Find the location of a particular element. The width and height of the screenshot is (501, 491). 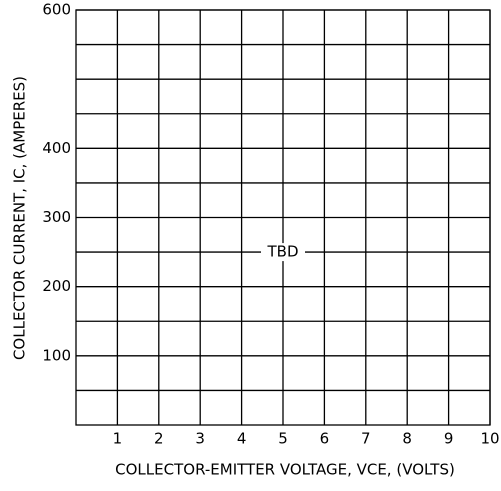

x-tick-label: 8 is located at coordinates (407, 439).